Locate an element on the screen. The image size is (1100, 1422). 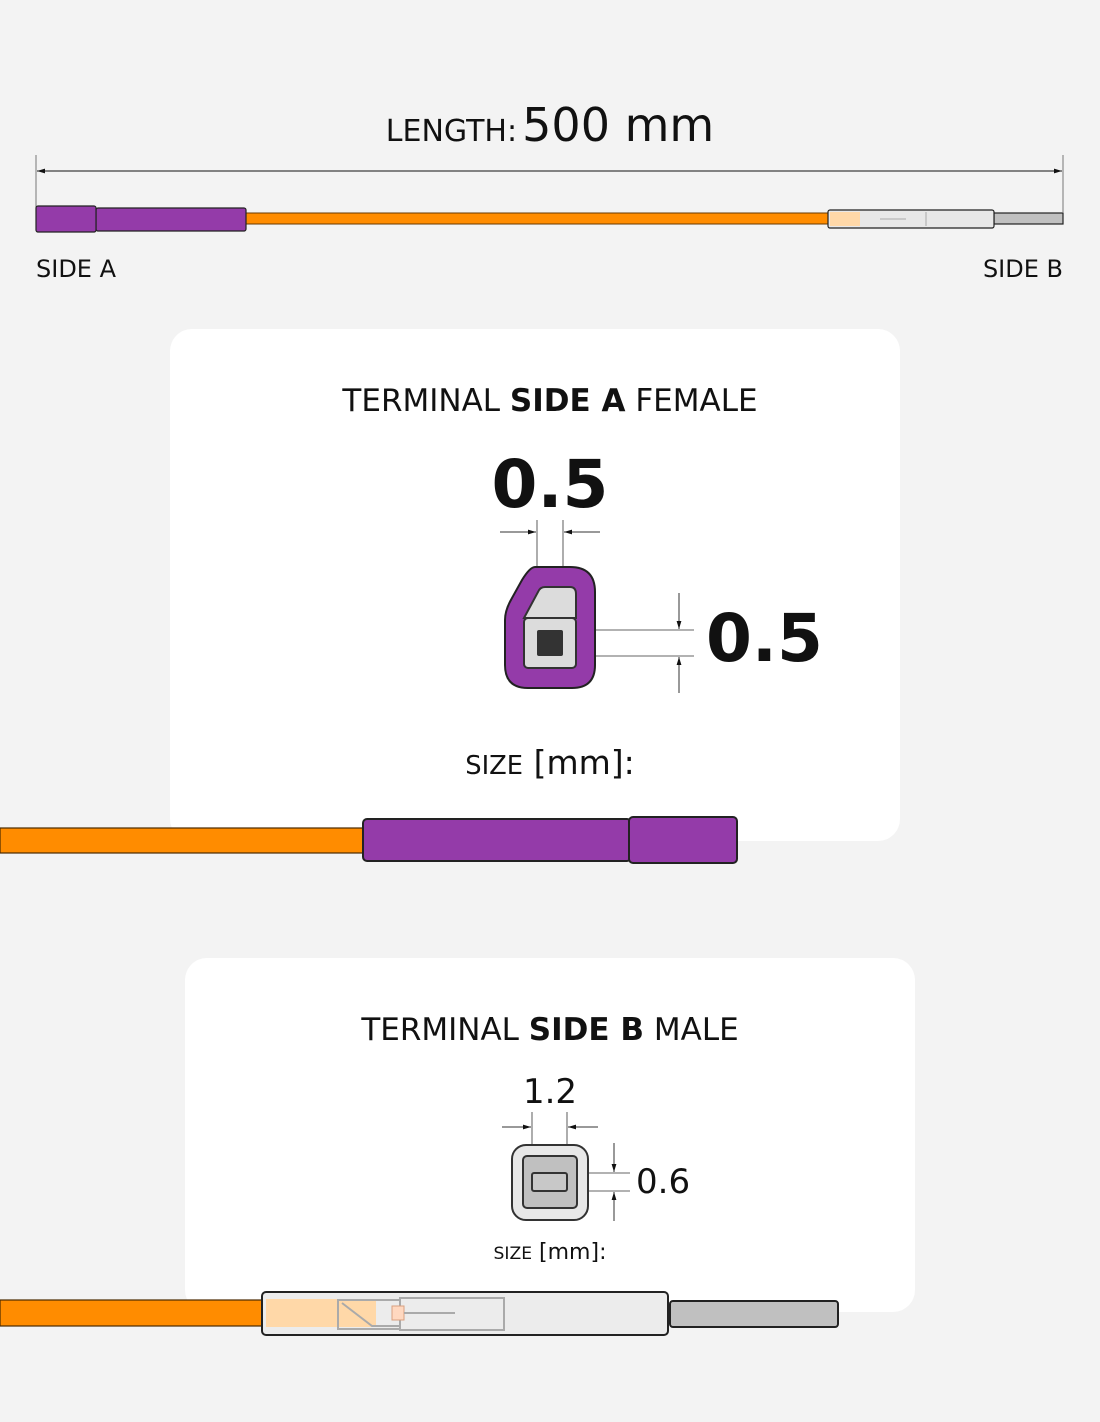
length-label: LENGTH: is located at coordinates (451, 131).